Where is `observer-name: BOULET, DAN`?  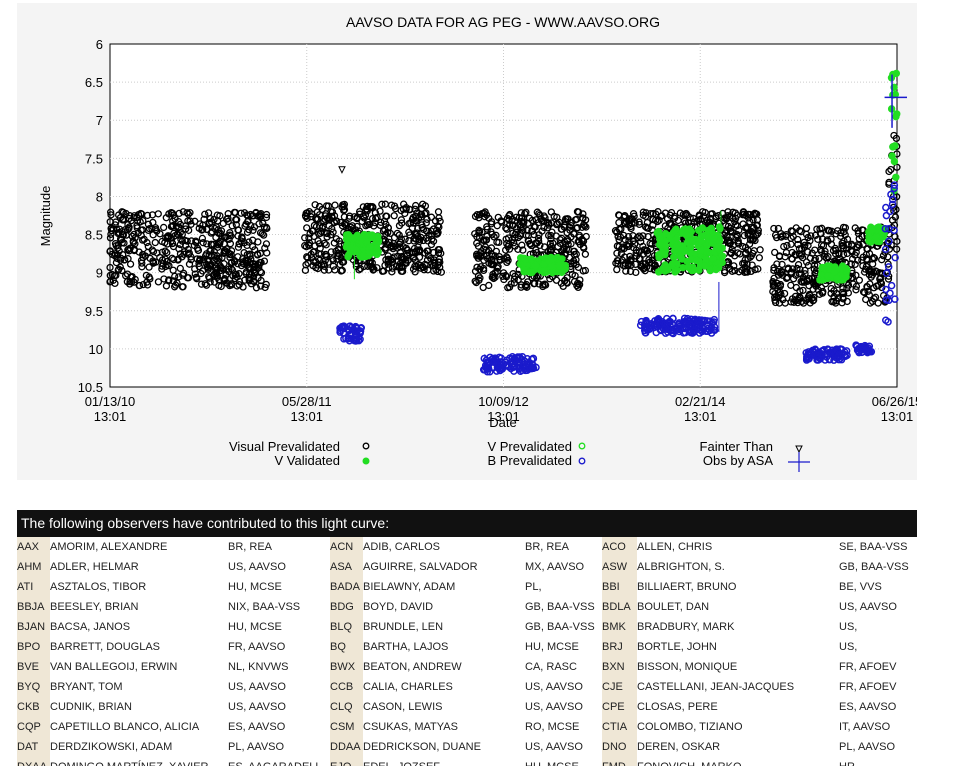 observer-name: BOULET, DAN is located at coordinates (673, 607).